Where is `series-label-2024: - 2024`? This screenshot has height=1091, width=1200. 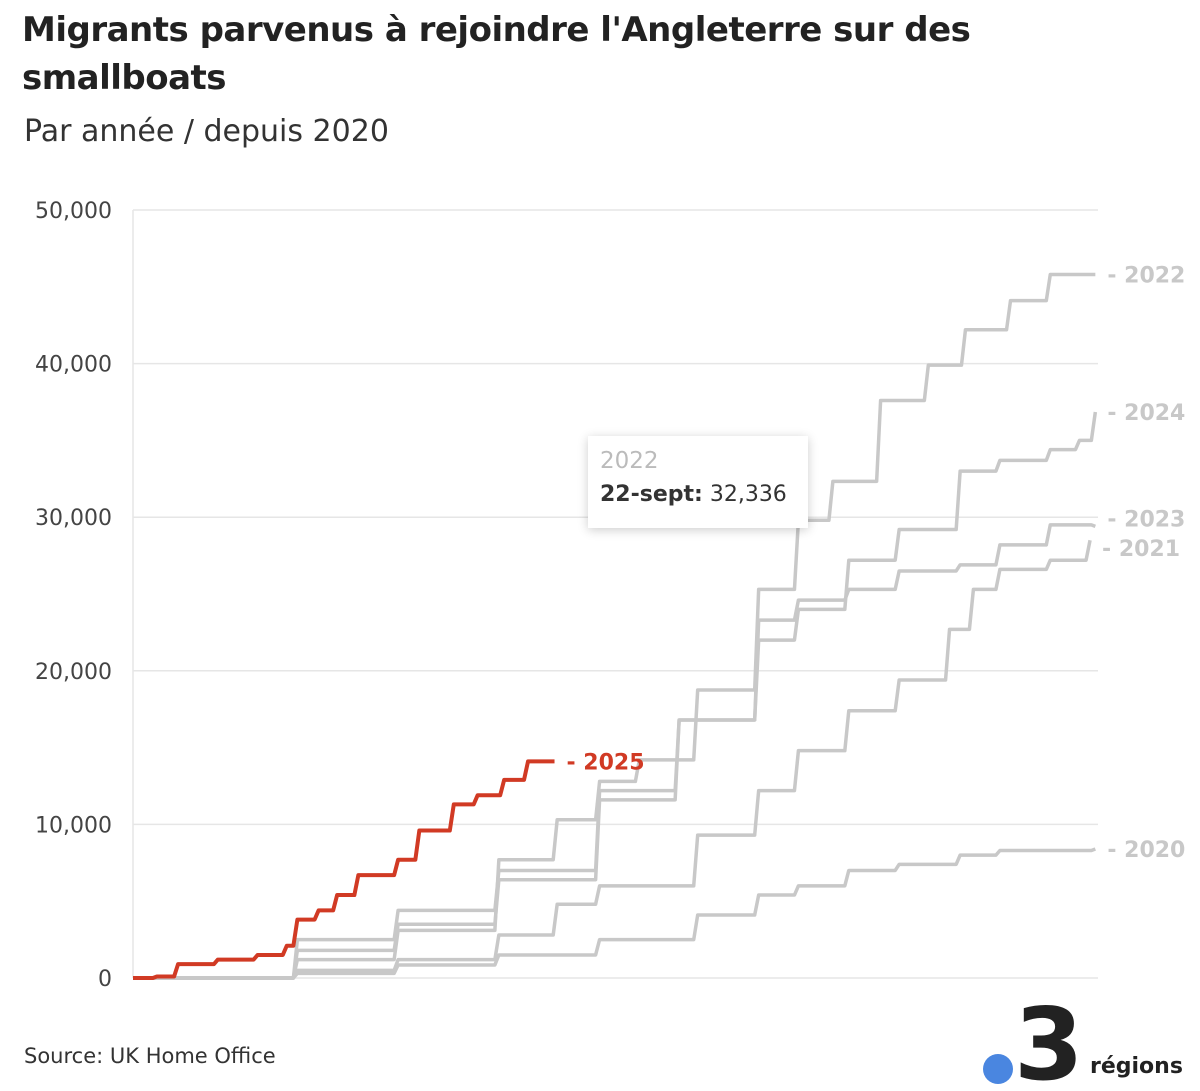
series-label-2024: - 2024 is located at coordinates (1146, 413).